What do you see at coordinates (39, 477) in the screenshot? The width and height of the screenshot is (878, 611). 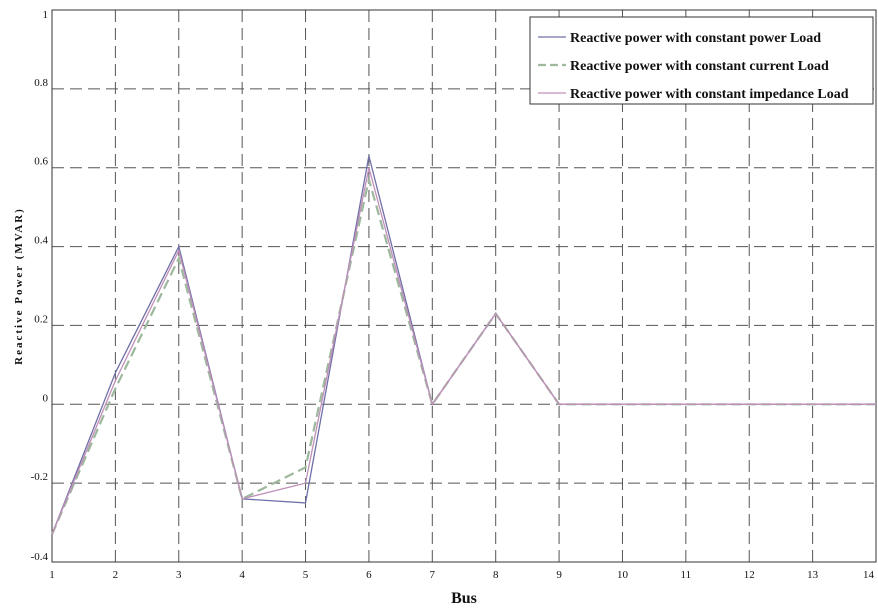 I see `y-tick-label: -0.2` at bounding box center [39, 477].